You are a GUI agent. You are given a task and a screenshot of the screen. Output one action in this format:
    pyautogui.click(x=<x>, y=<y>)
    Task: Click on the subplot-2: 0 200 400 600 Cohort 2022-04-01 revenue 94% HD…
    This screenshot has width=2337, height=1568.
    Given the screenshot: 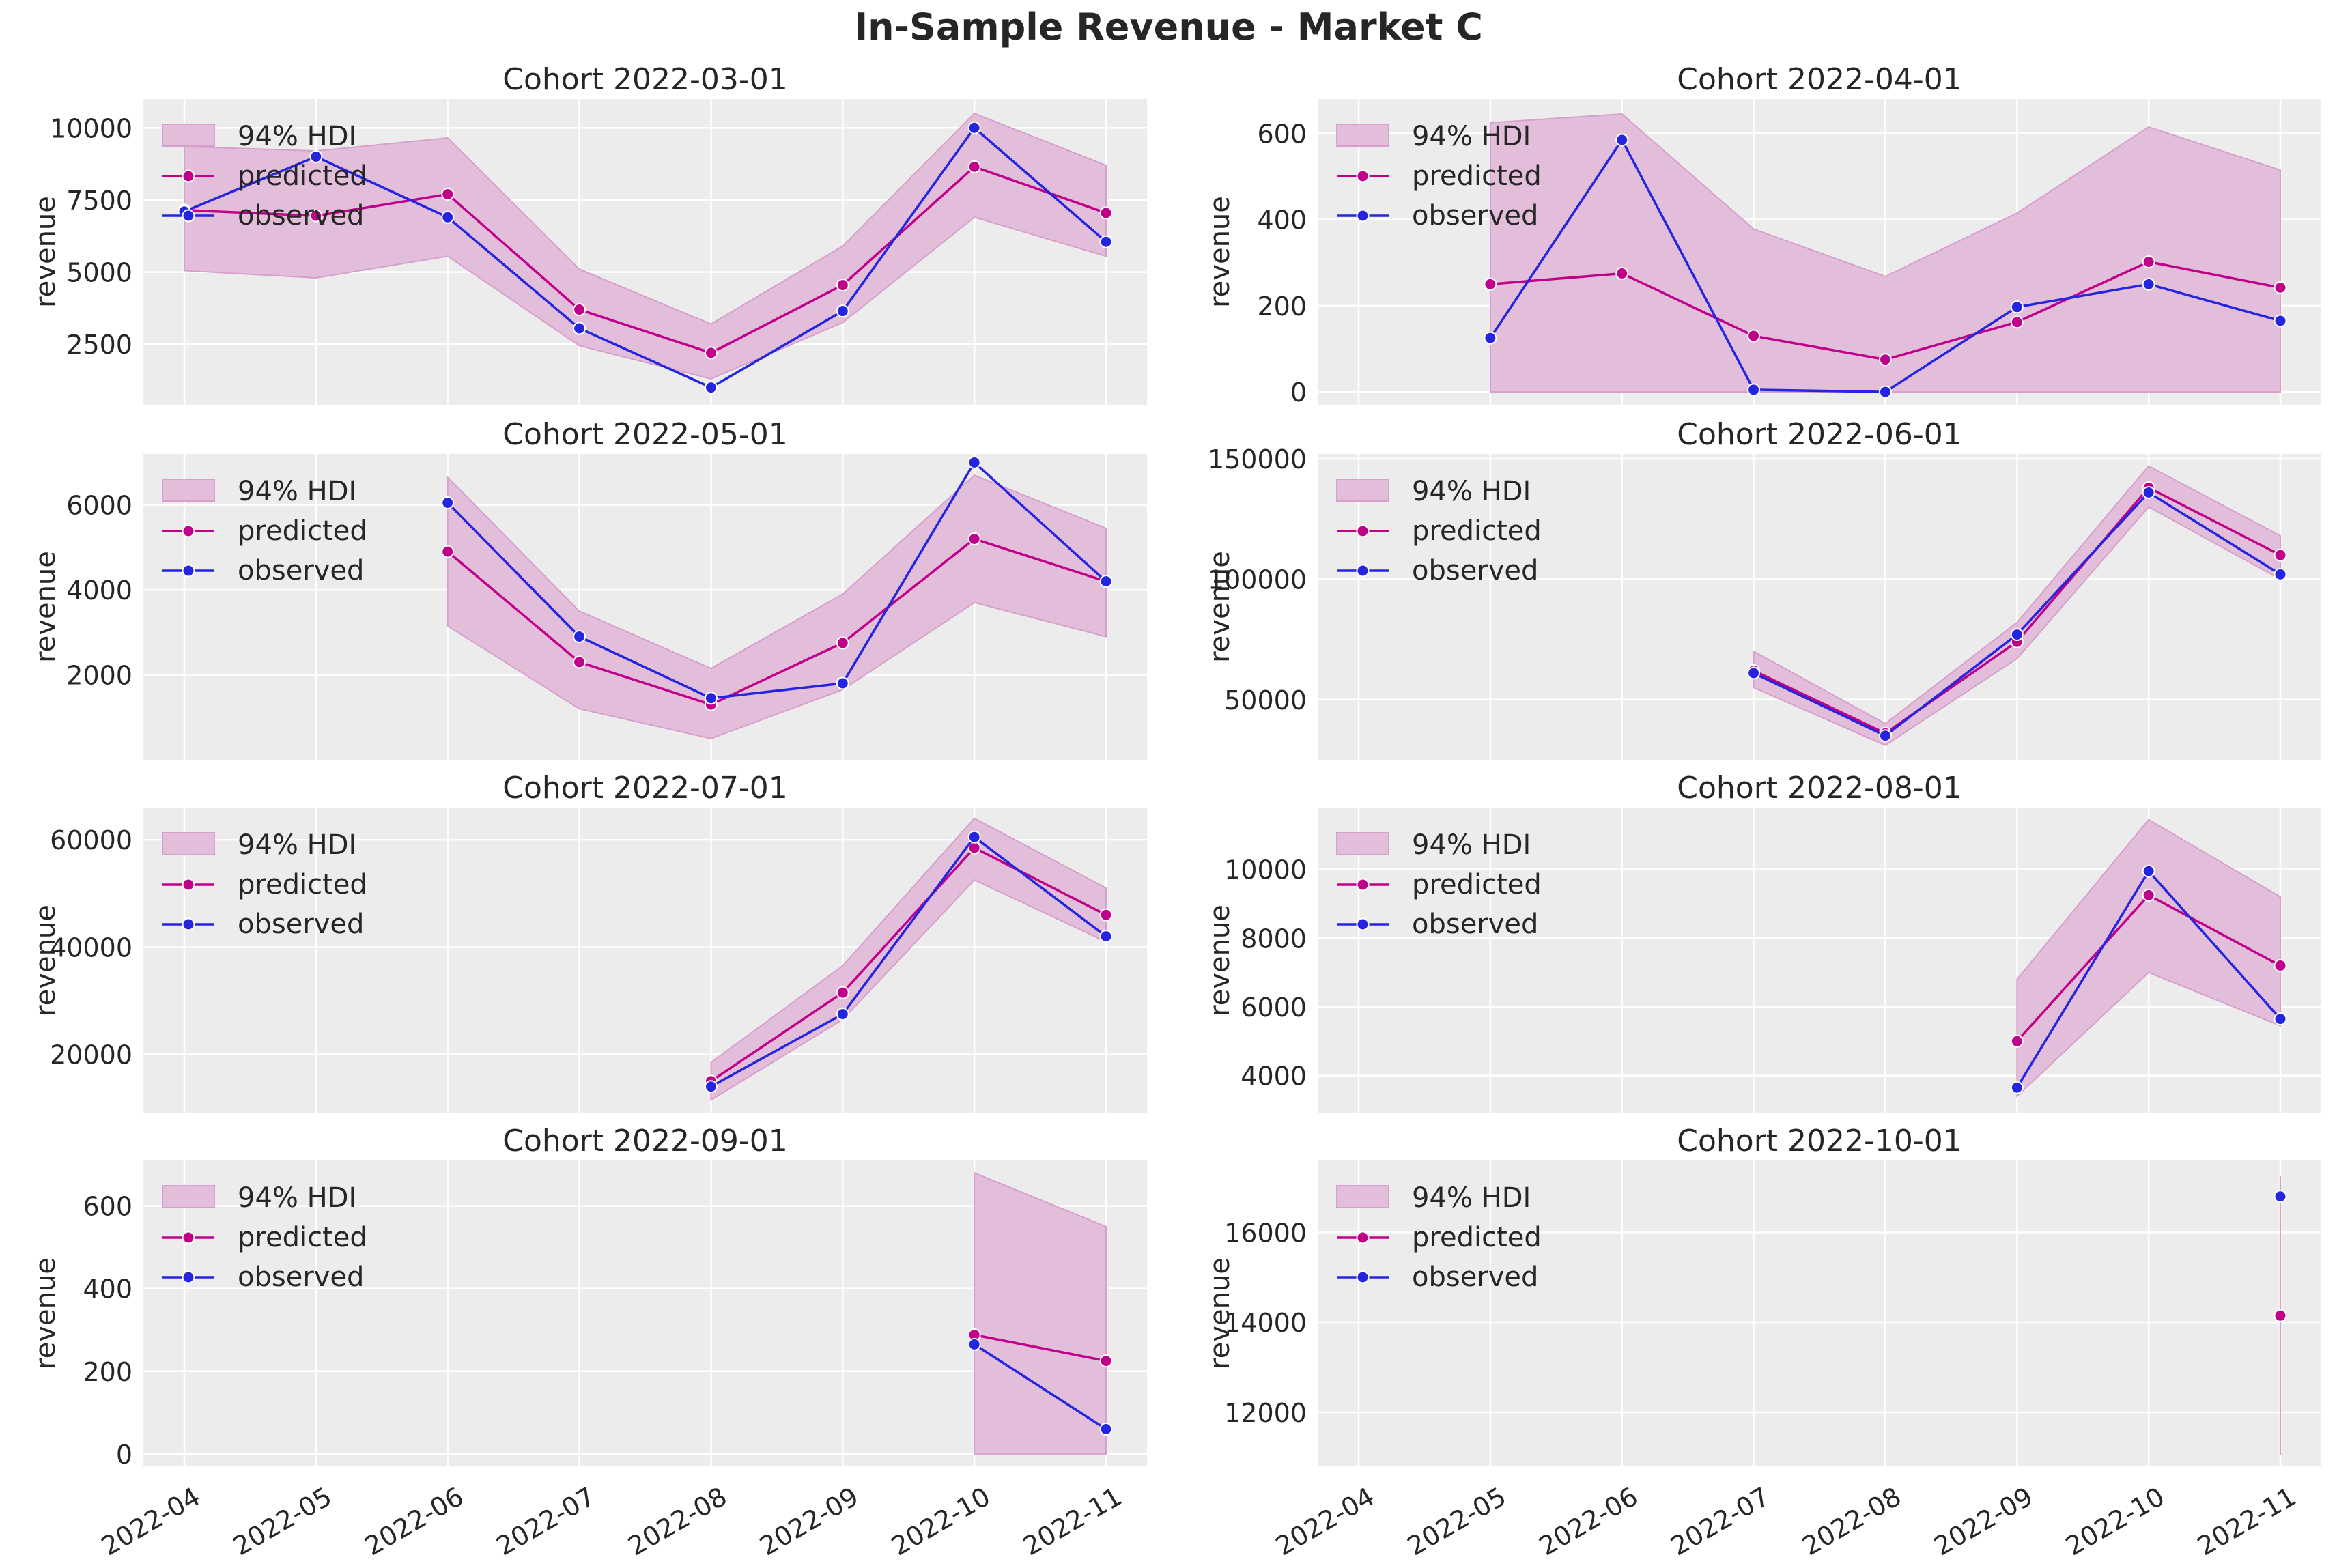 What is the action you would take?
    pyautogui.click(x=1762, y=235)
    